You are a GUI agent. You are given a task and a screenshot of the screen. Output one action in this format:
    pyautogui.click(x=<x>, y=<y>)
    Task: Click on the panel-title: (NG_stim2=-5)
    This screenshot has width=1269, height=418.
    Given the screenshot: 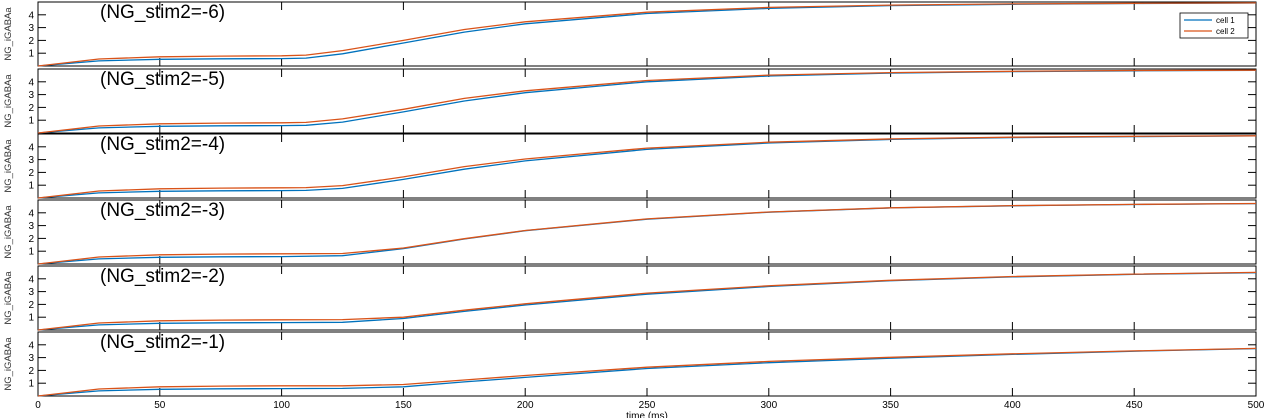 What is the action you would take?
    pyautogui.click(x=162, y=79)
    